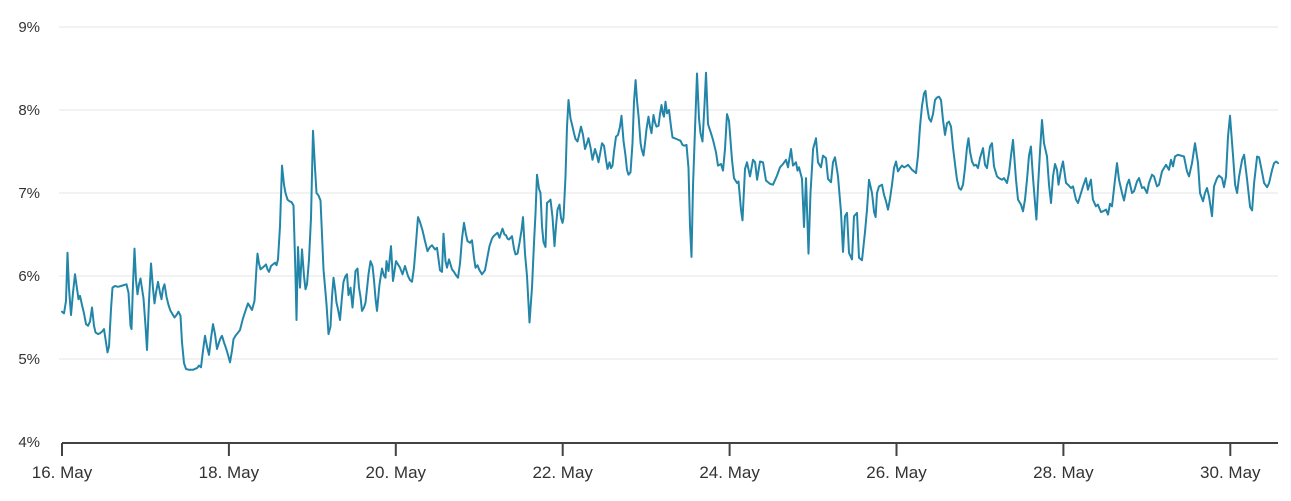  I want to click on y-axis-label-9pct: 9%, so click(29, 27).